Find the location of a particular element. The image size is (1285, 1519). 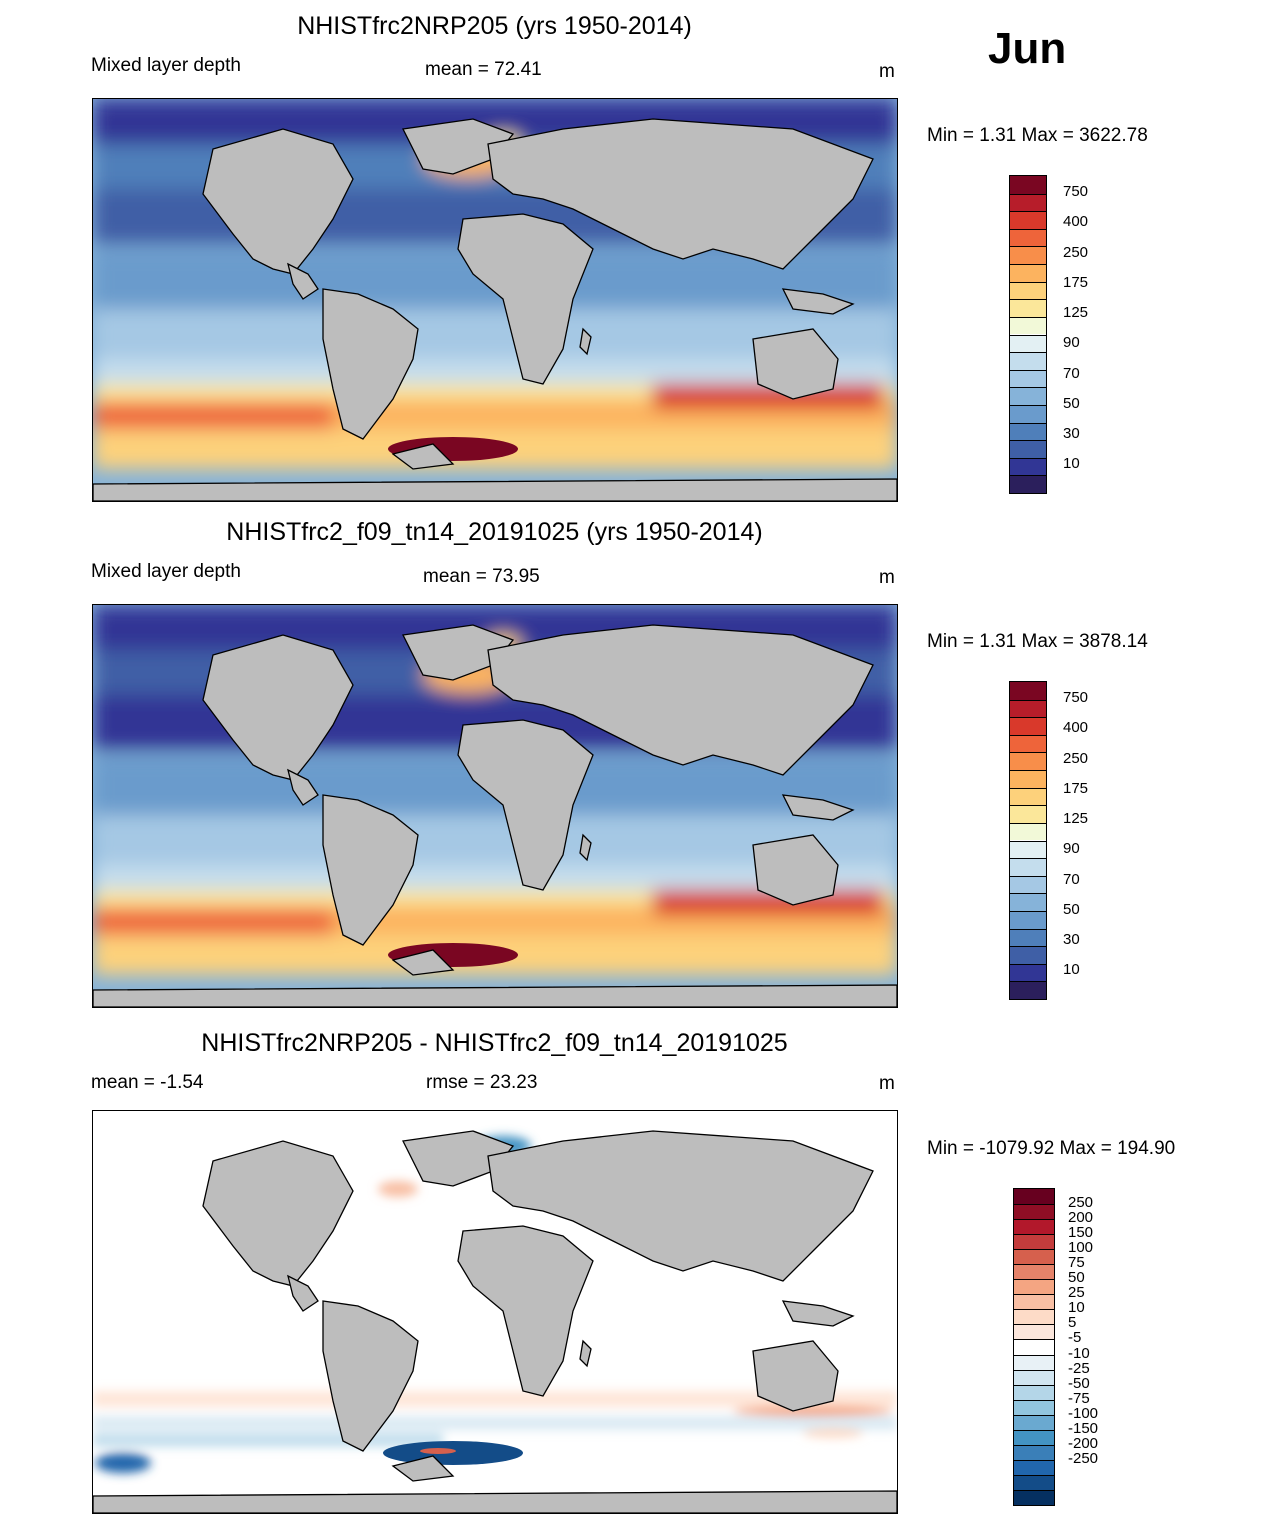

colorbar-tick-label: -10 is located at coordinates (1079, 1353).